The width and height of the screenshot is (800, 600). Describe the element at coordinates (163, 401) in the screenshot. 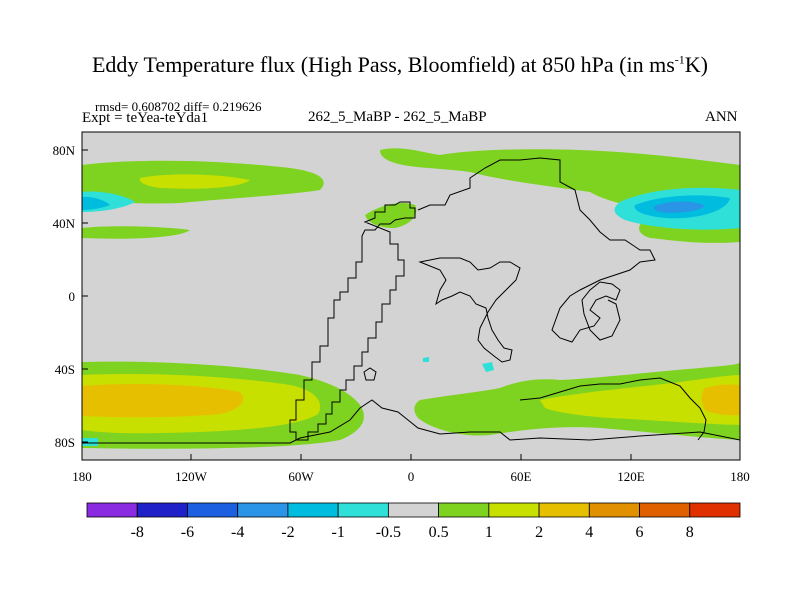

I see `contour-orange-south` at that location.